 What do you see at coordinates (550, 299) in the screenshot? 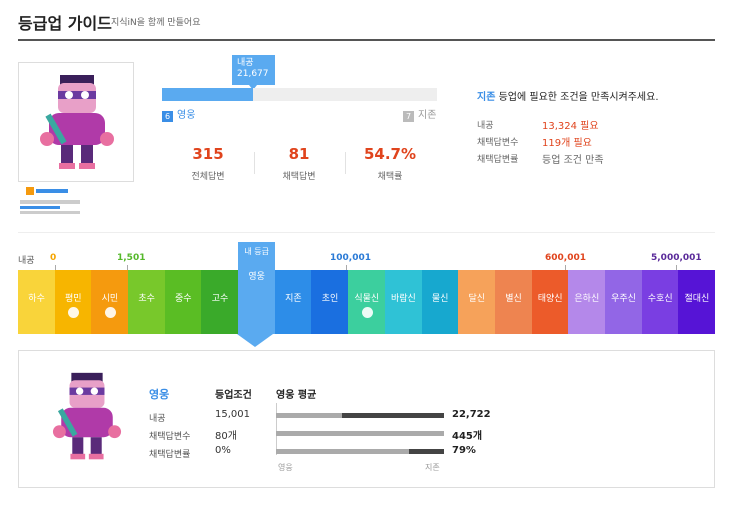
I see `level-name: 태양신` at bounding box center [550, 299].